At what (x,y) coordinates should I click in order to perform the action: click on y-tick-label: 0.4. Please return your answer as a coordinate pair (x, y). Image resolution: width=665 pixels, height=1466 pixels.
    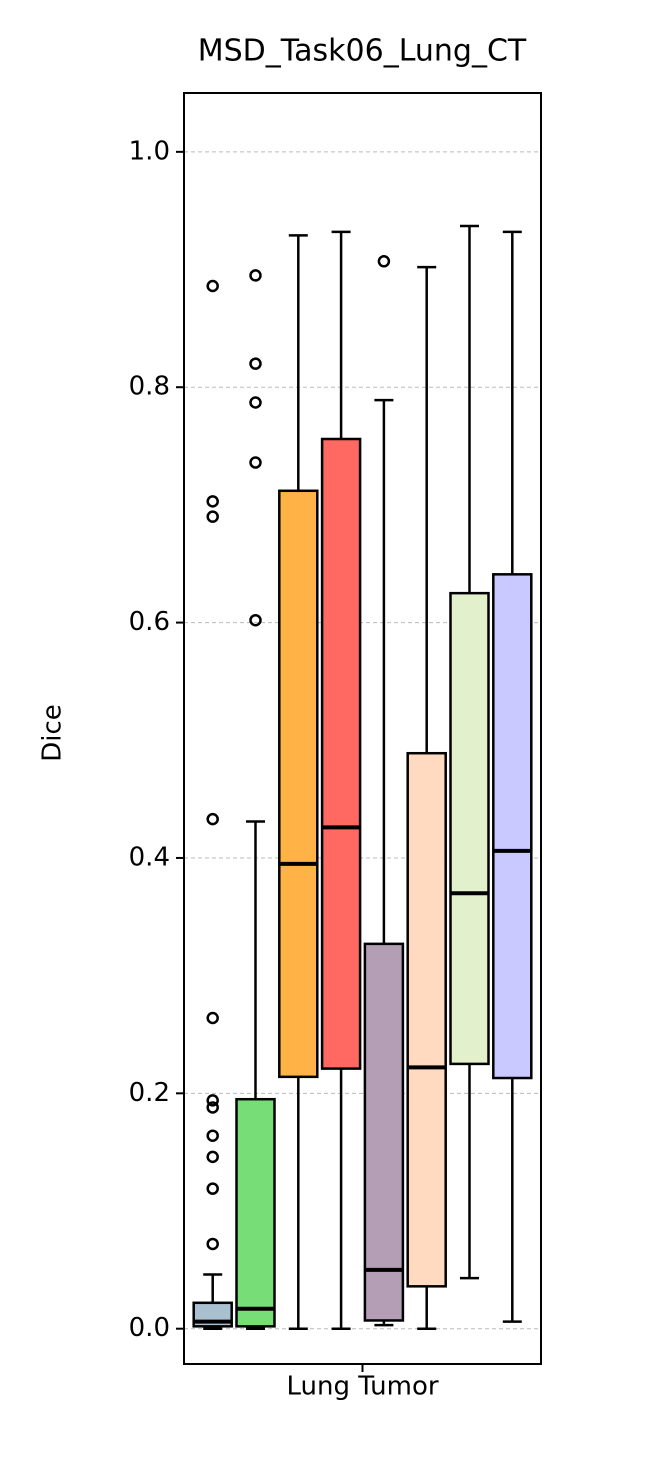
    Looking at the image, I should click on (149, 857).